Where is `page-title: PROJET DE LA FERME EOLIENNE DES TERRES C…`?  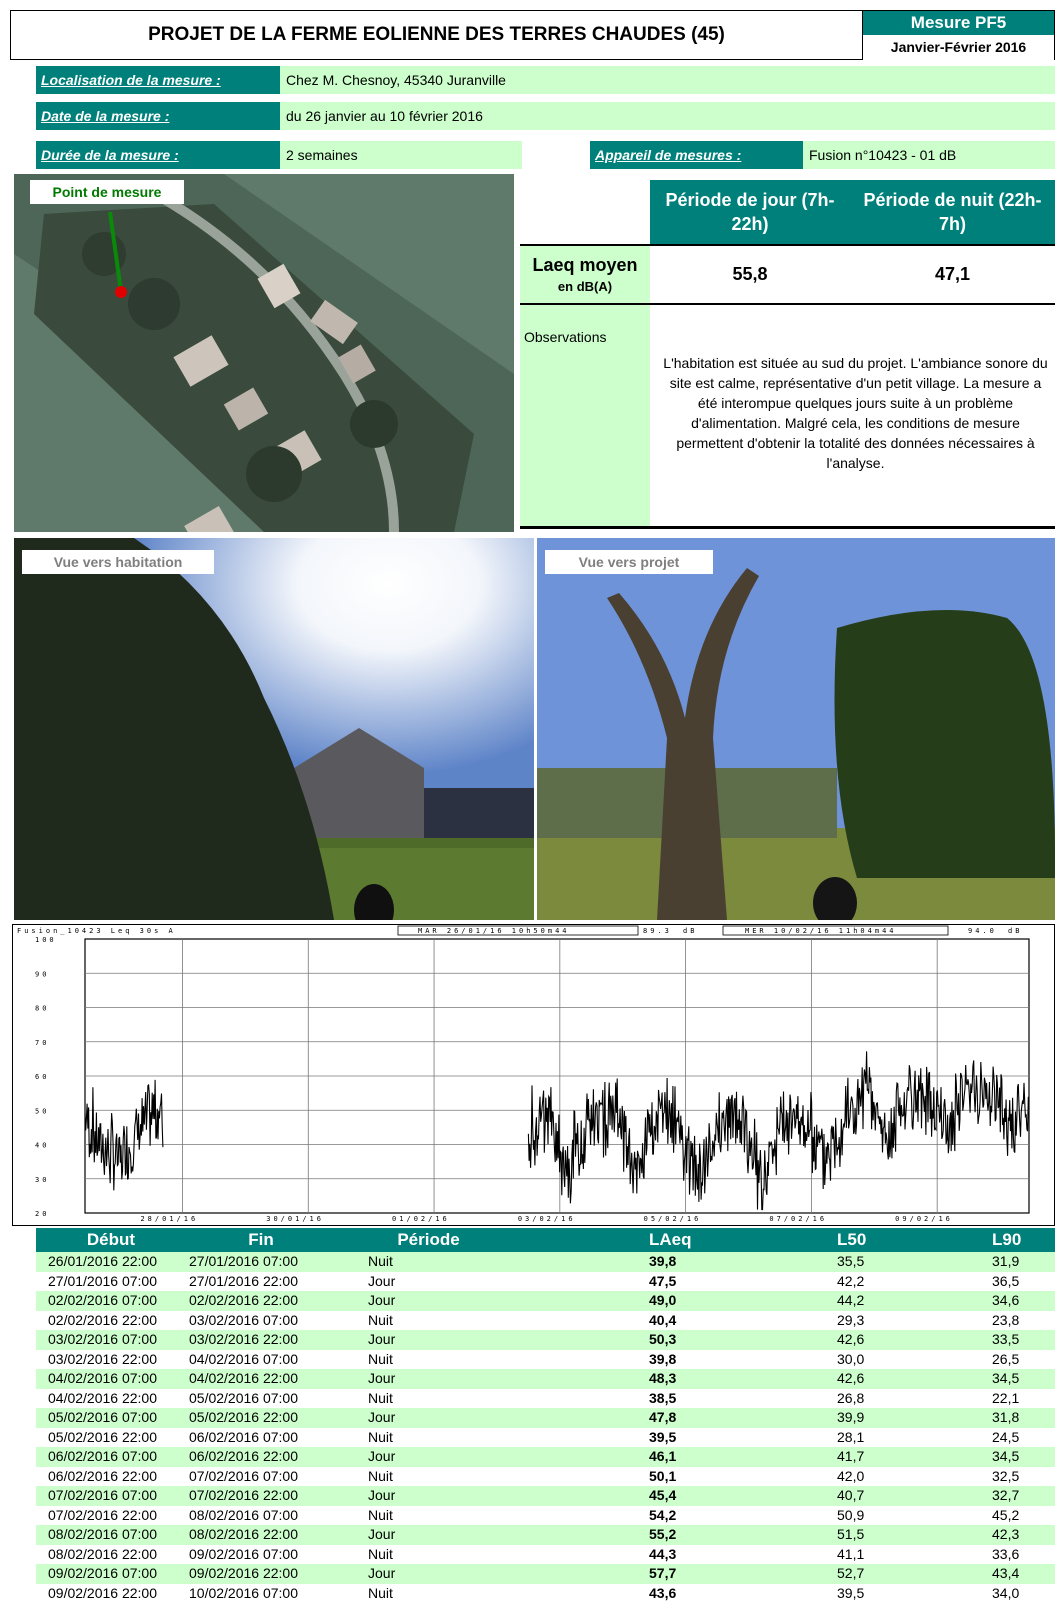 page-title: PROJET DE LA FERME EOLIENNE DES TERRES C… is located at coordinates (436, 35).